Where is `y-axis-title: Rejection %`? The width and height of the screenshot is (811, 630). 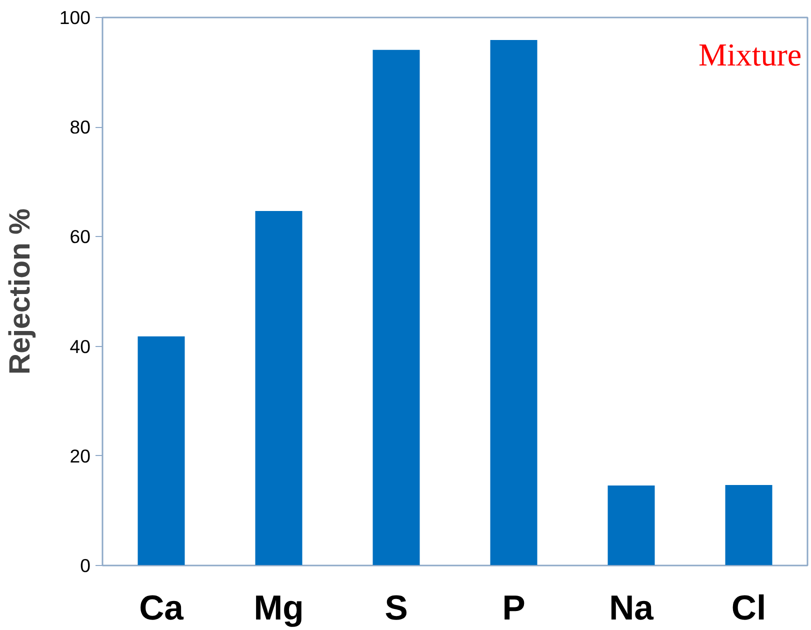 y-axis-title: Rejection % is located at coordinates (19, 291).